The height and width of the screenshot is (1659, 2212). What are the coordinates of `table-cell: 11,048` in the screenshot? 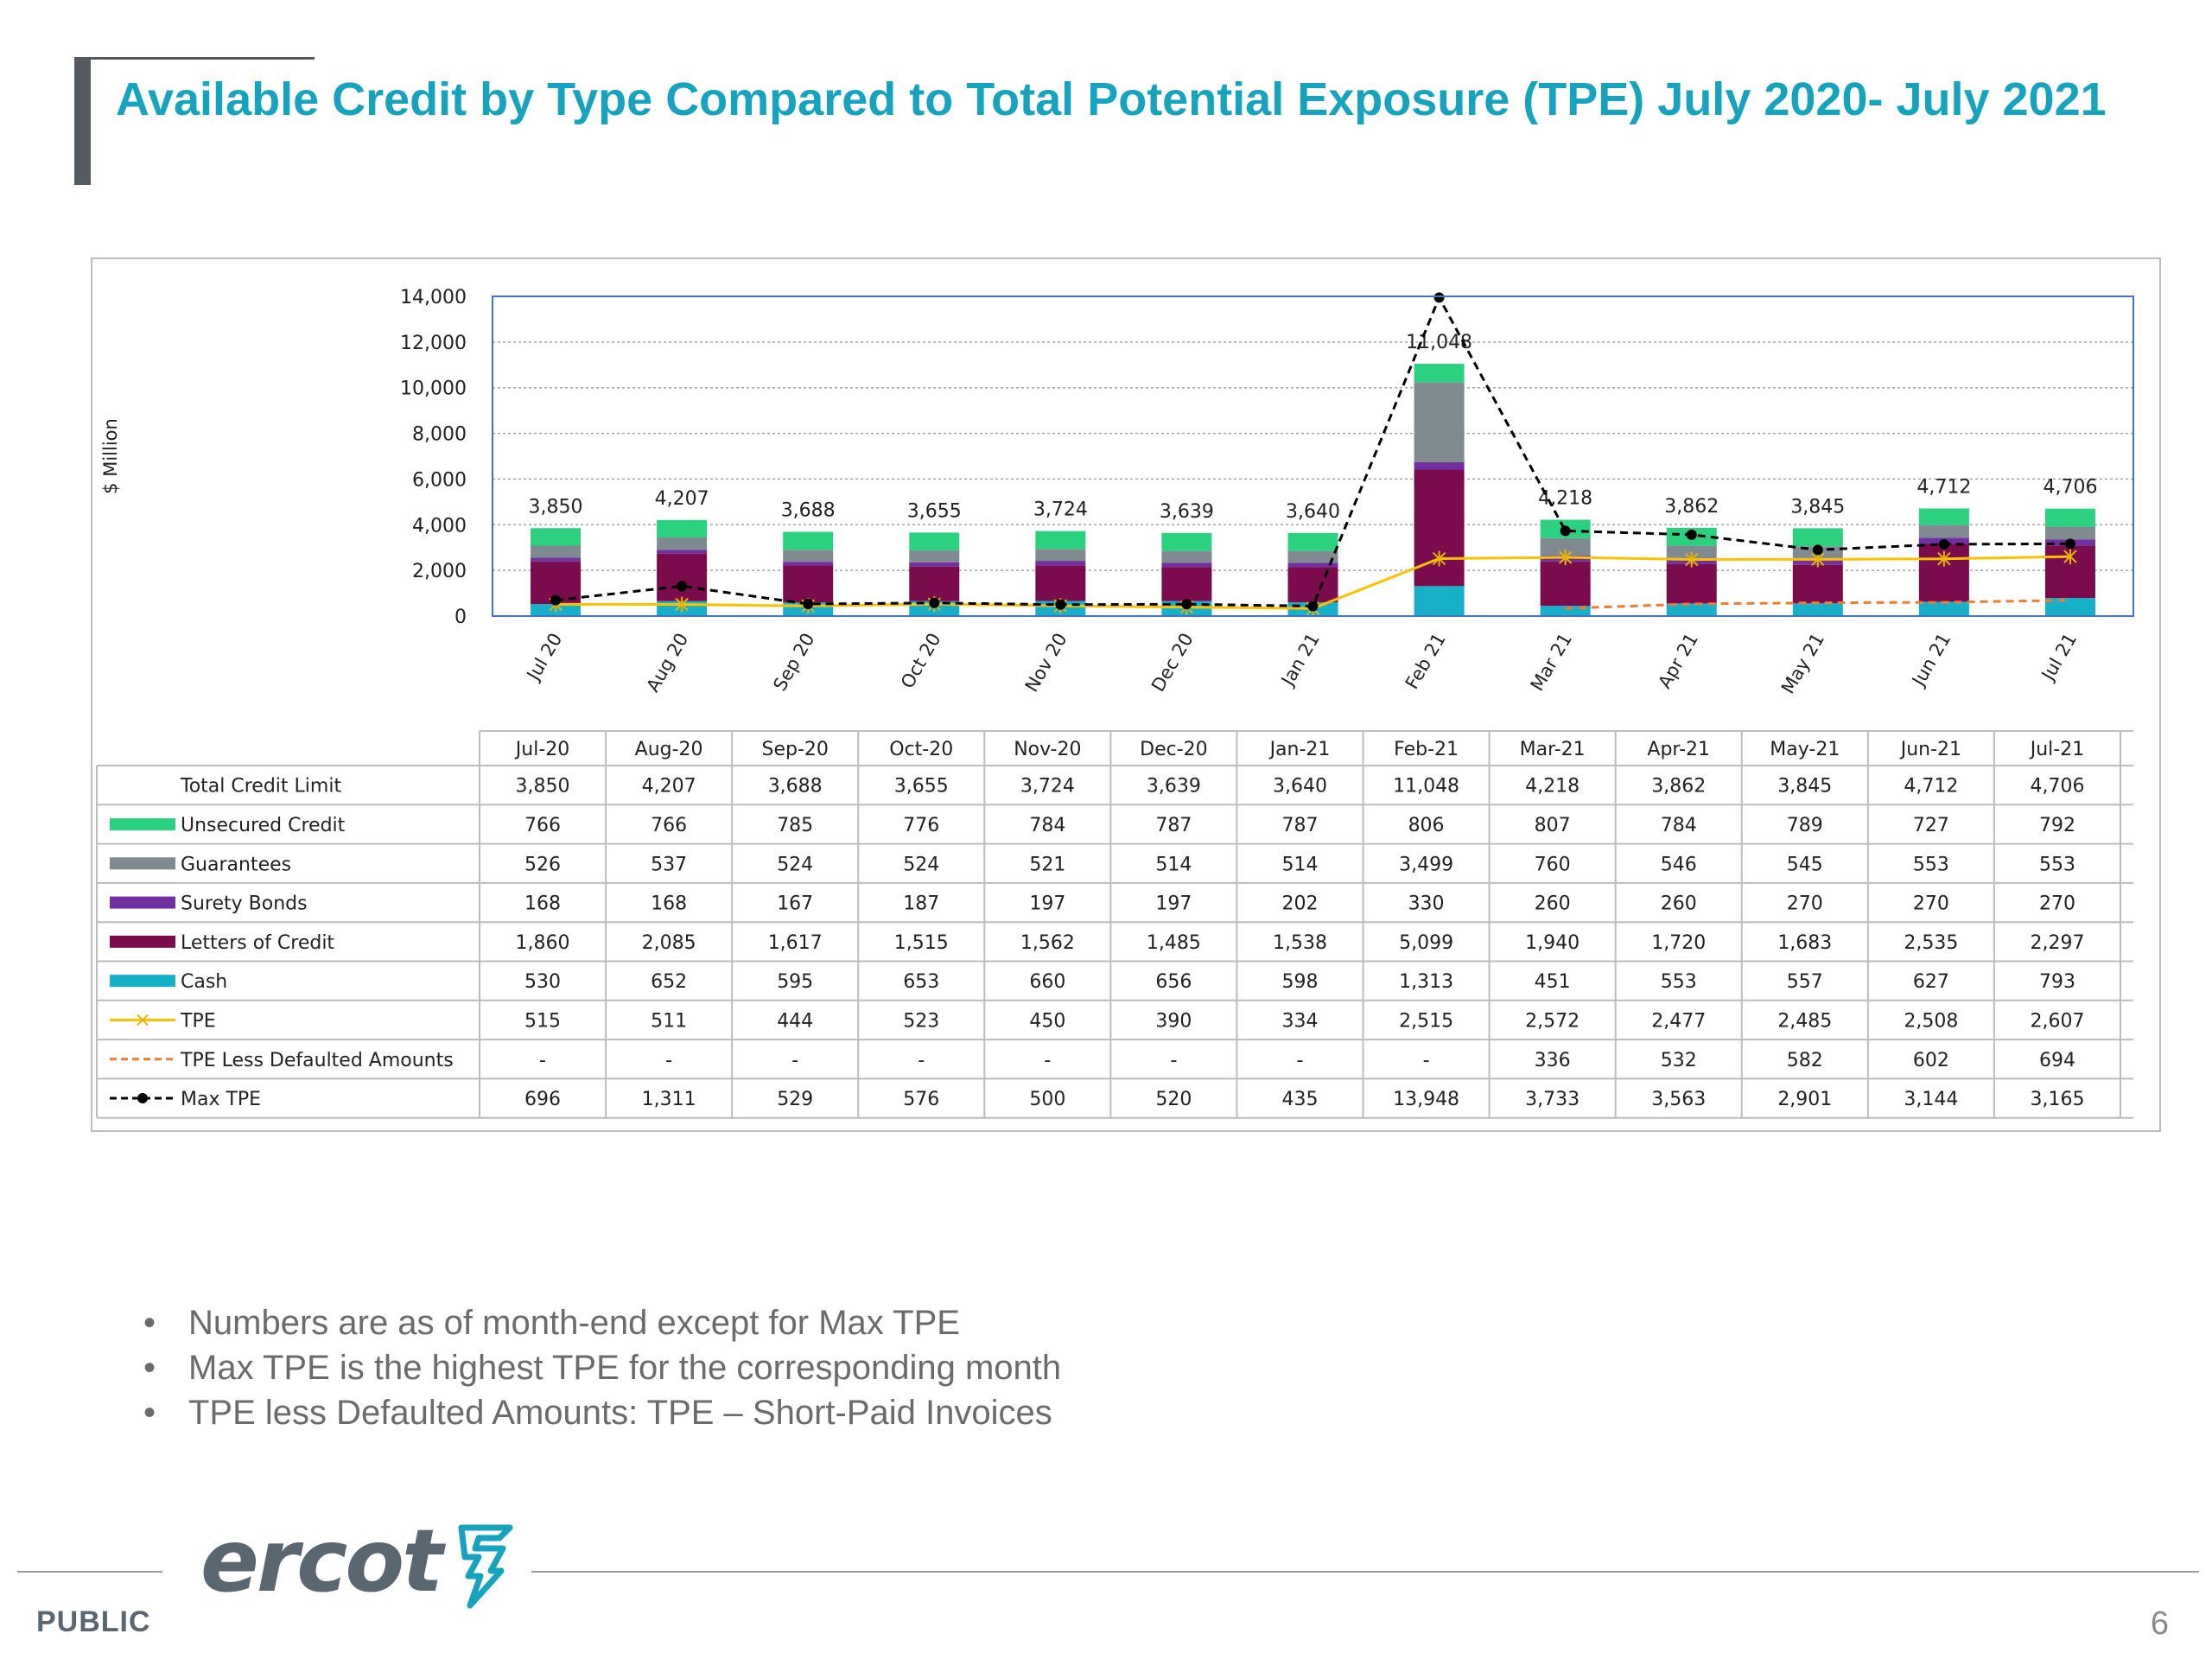 It's located at (1426, 787).